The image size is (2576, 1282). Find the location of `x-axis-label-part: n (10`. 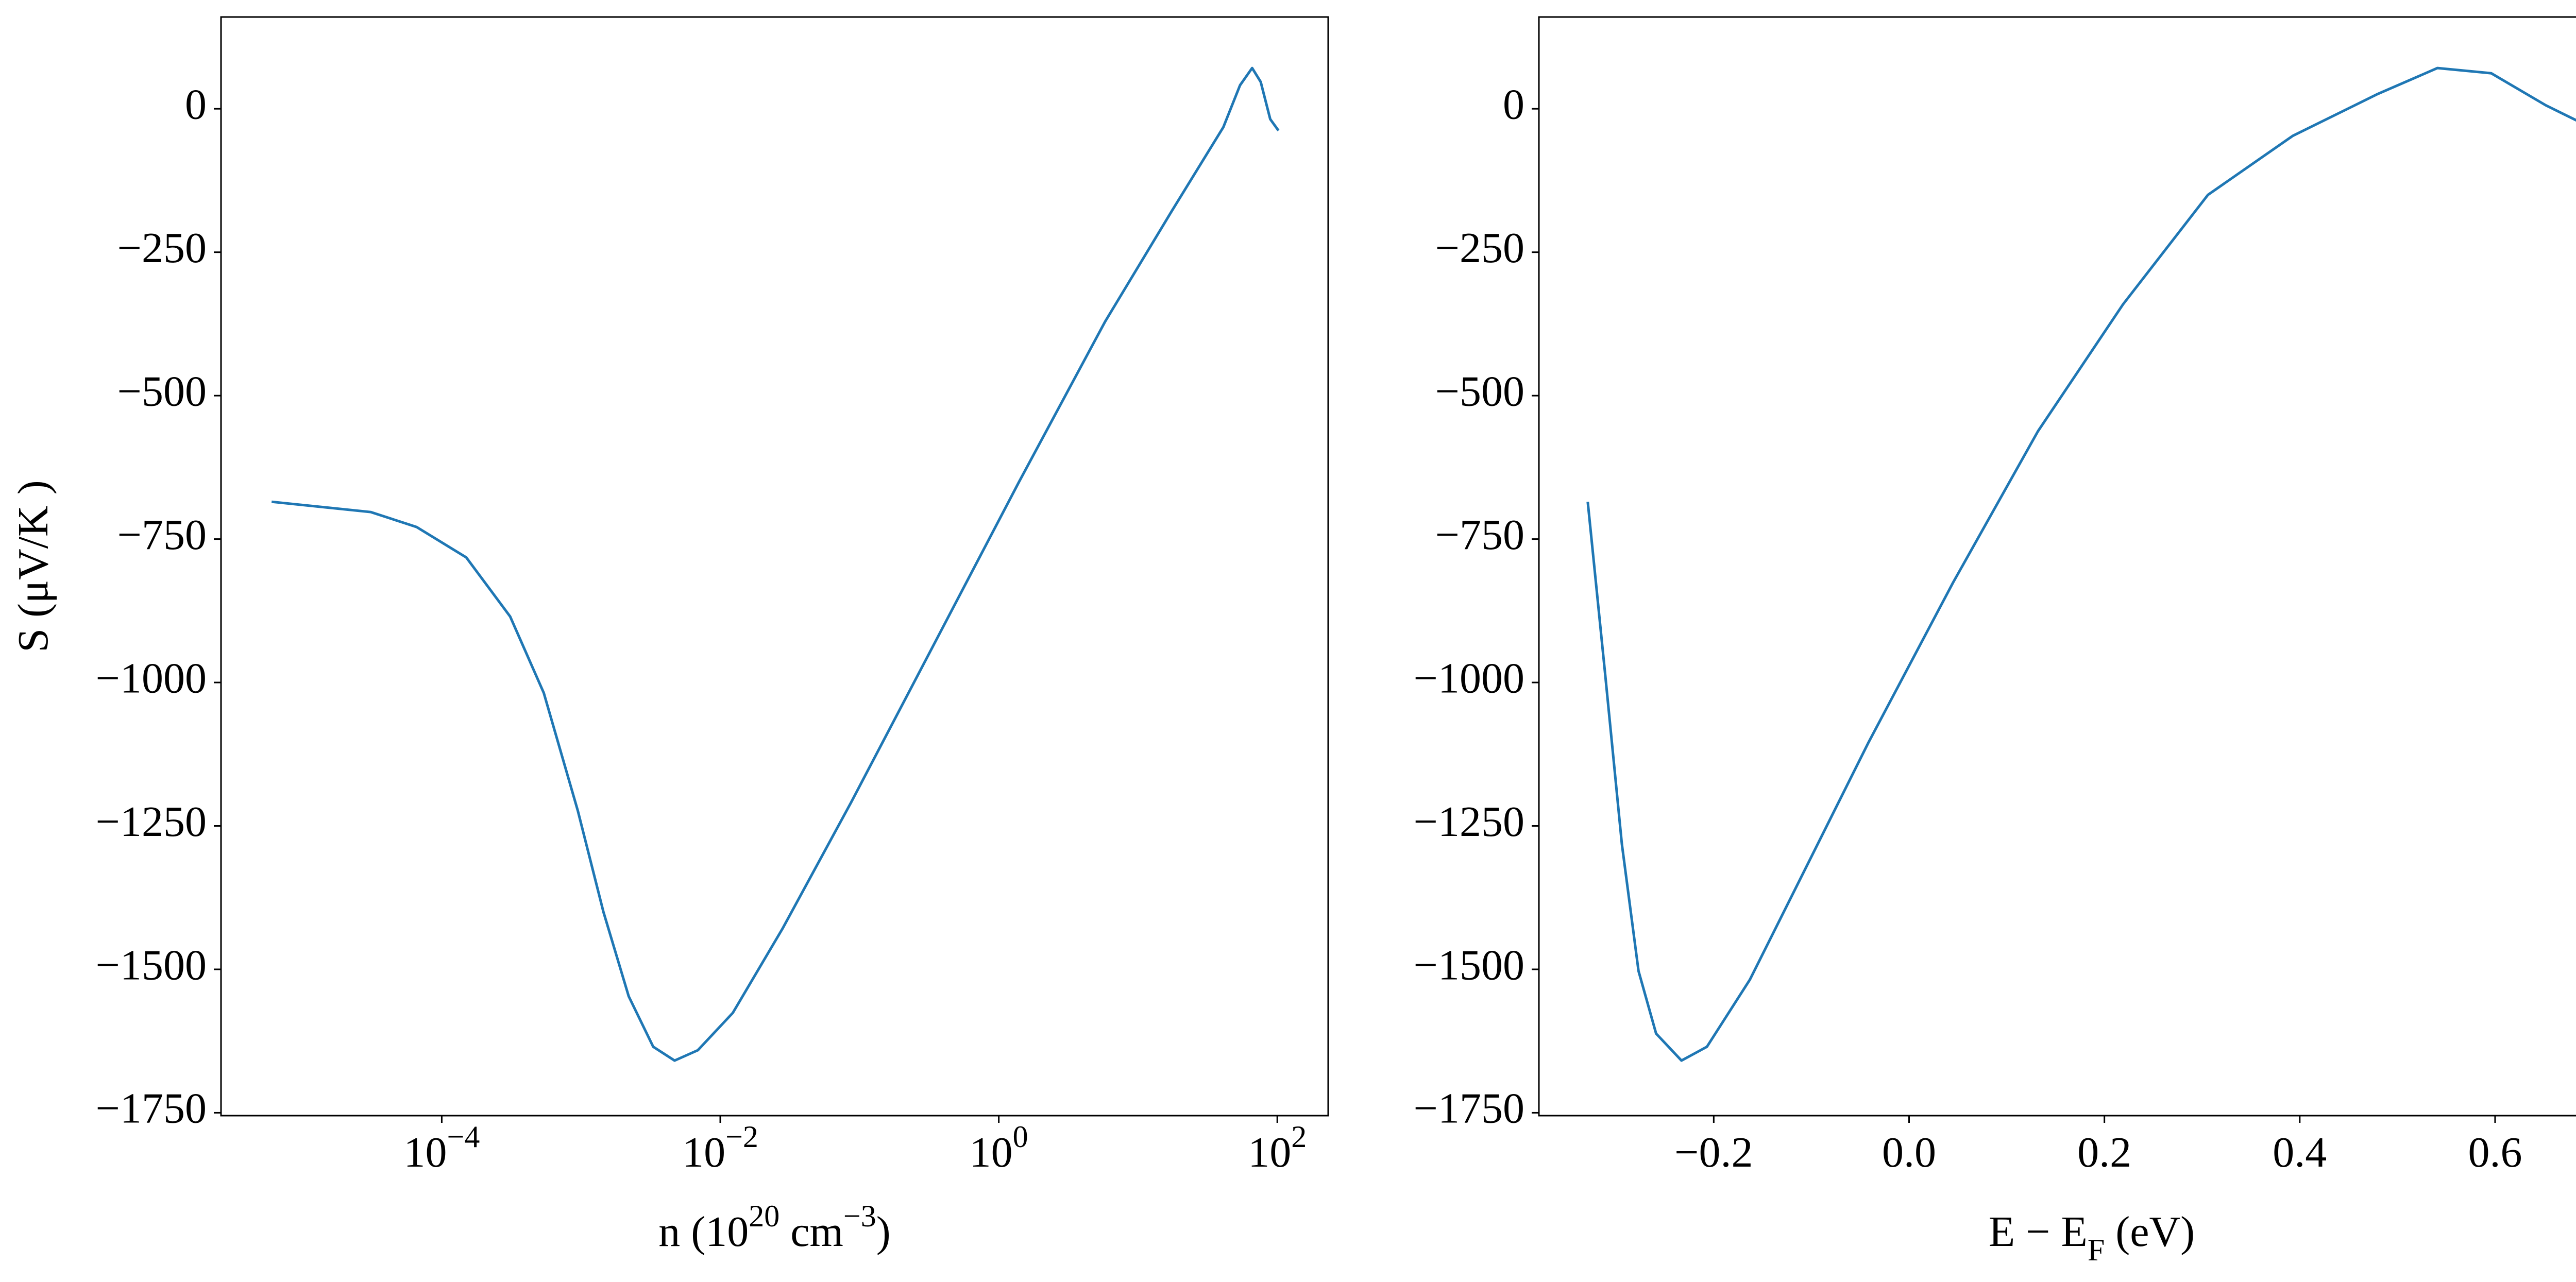

x-axis-label-part: n (10 is located at coordinates (703, 1232).